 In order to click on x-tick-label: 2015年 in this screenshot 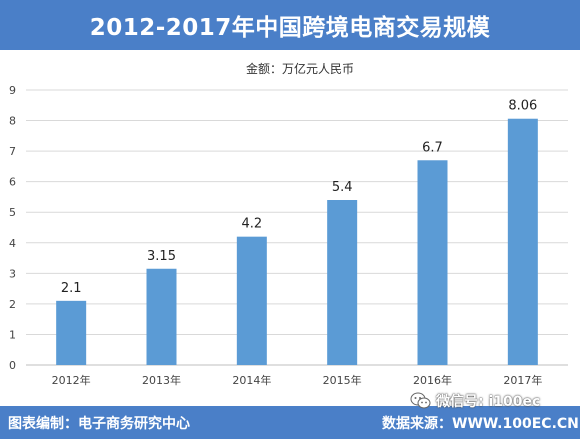, I will do `click(342, 380)`.